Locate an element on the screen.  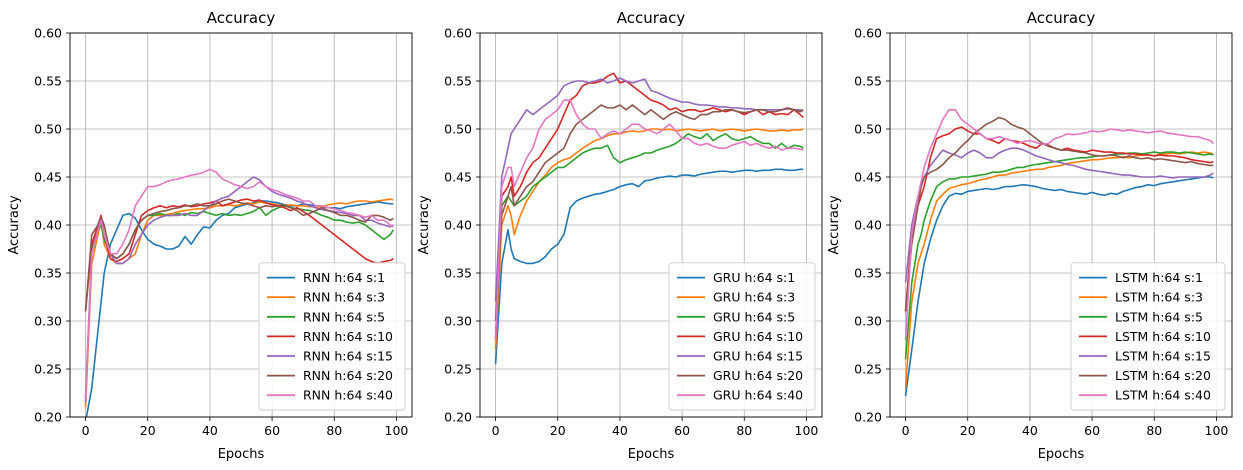
legend-label: LSTM h:64 s:40 is located at coordinates (1163, 395).